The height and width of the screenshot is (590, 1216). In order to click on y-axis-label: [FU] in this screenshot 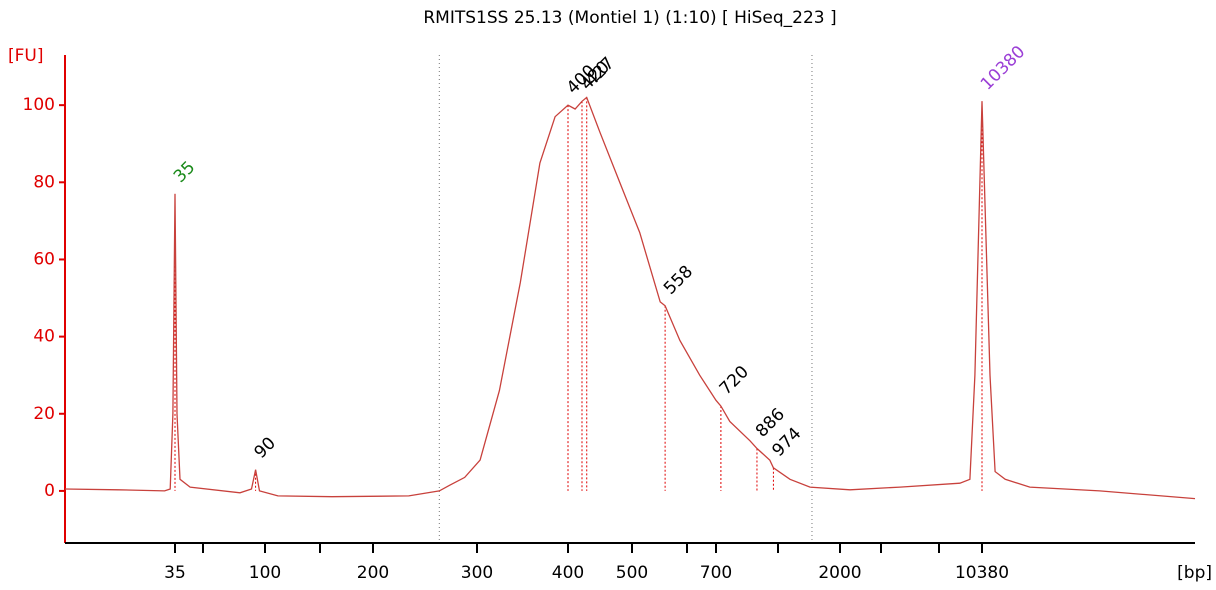, I will do `click(26, 56)`.